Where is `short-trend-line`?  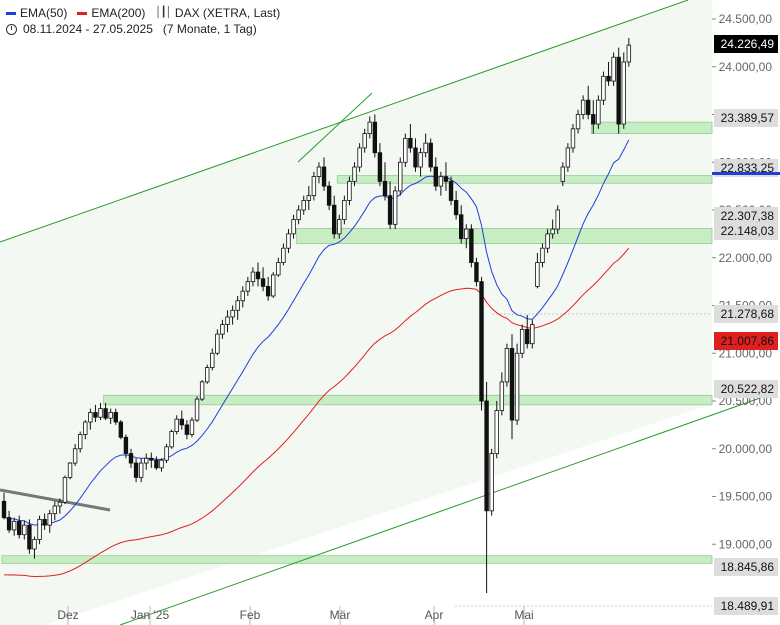 short-trend-line is located at coordinates (335, 127).